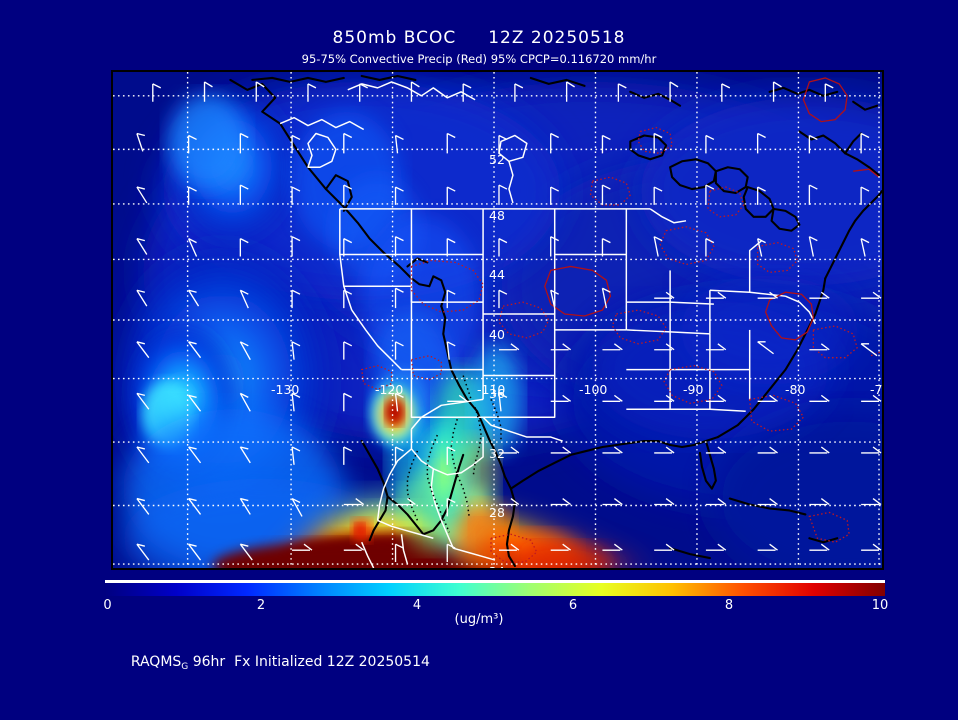 The height and width of the screenshot is (720, 958). Describe the element at coordinates (285, 389) in the screenshot. I see `lon-label-130: -130` at that location.